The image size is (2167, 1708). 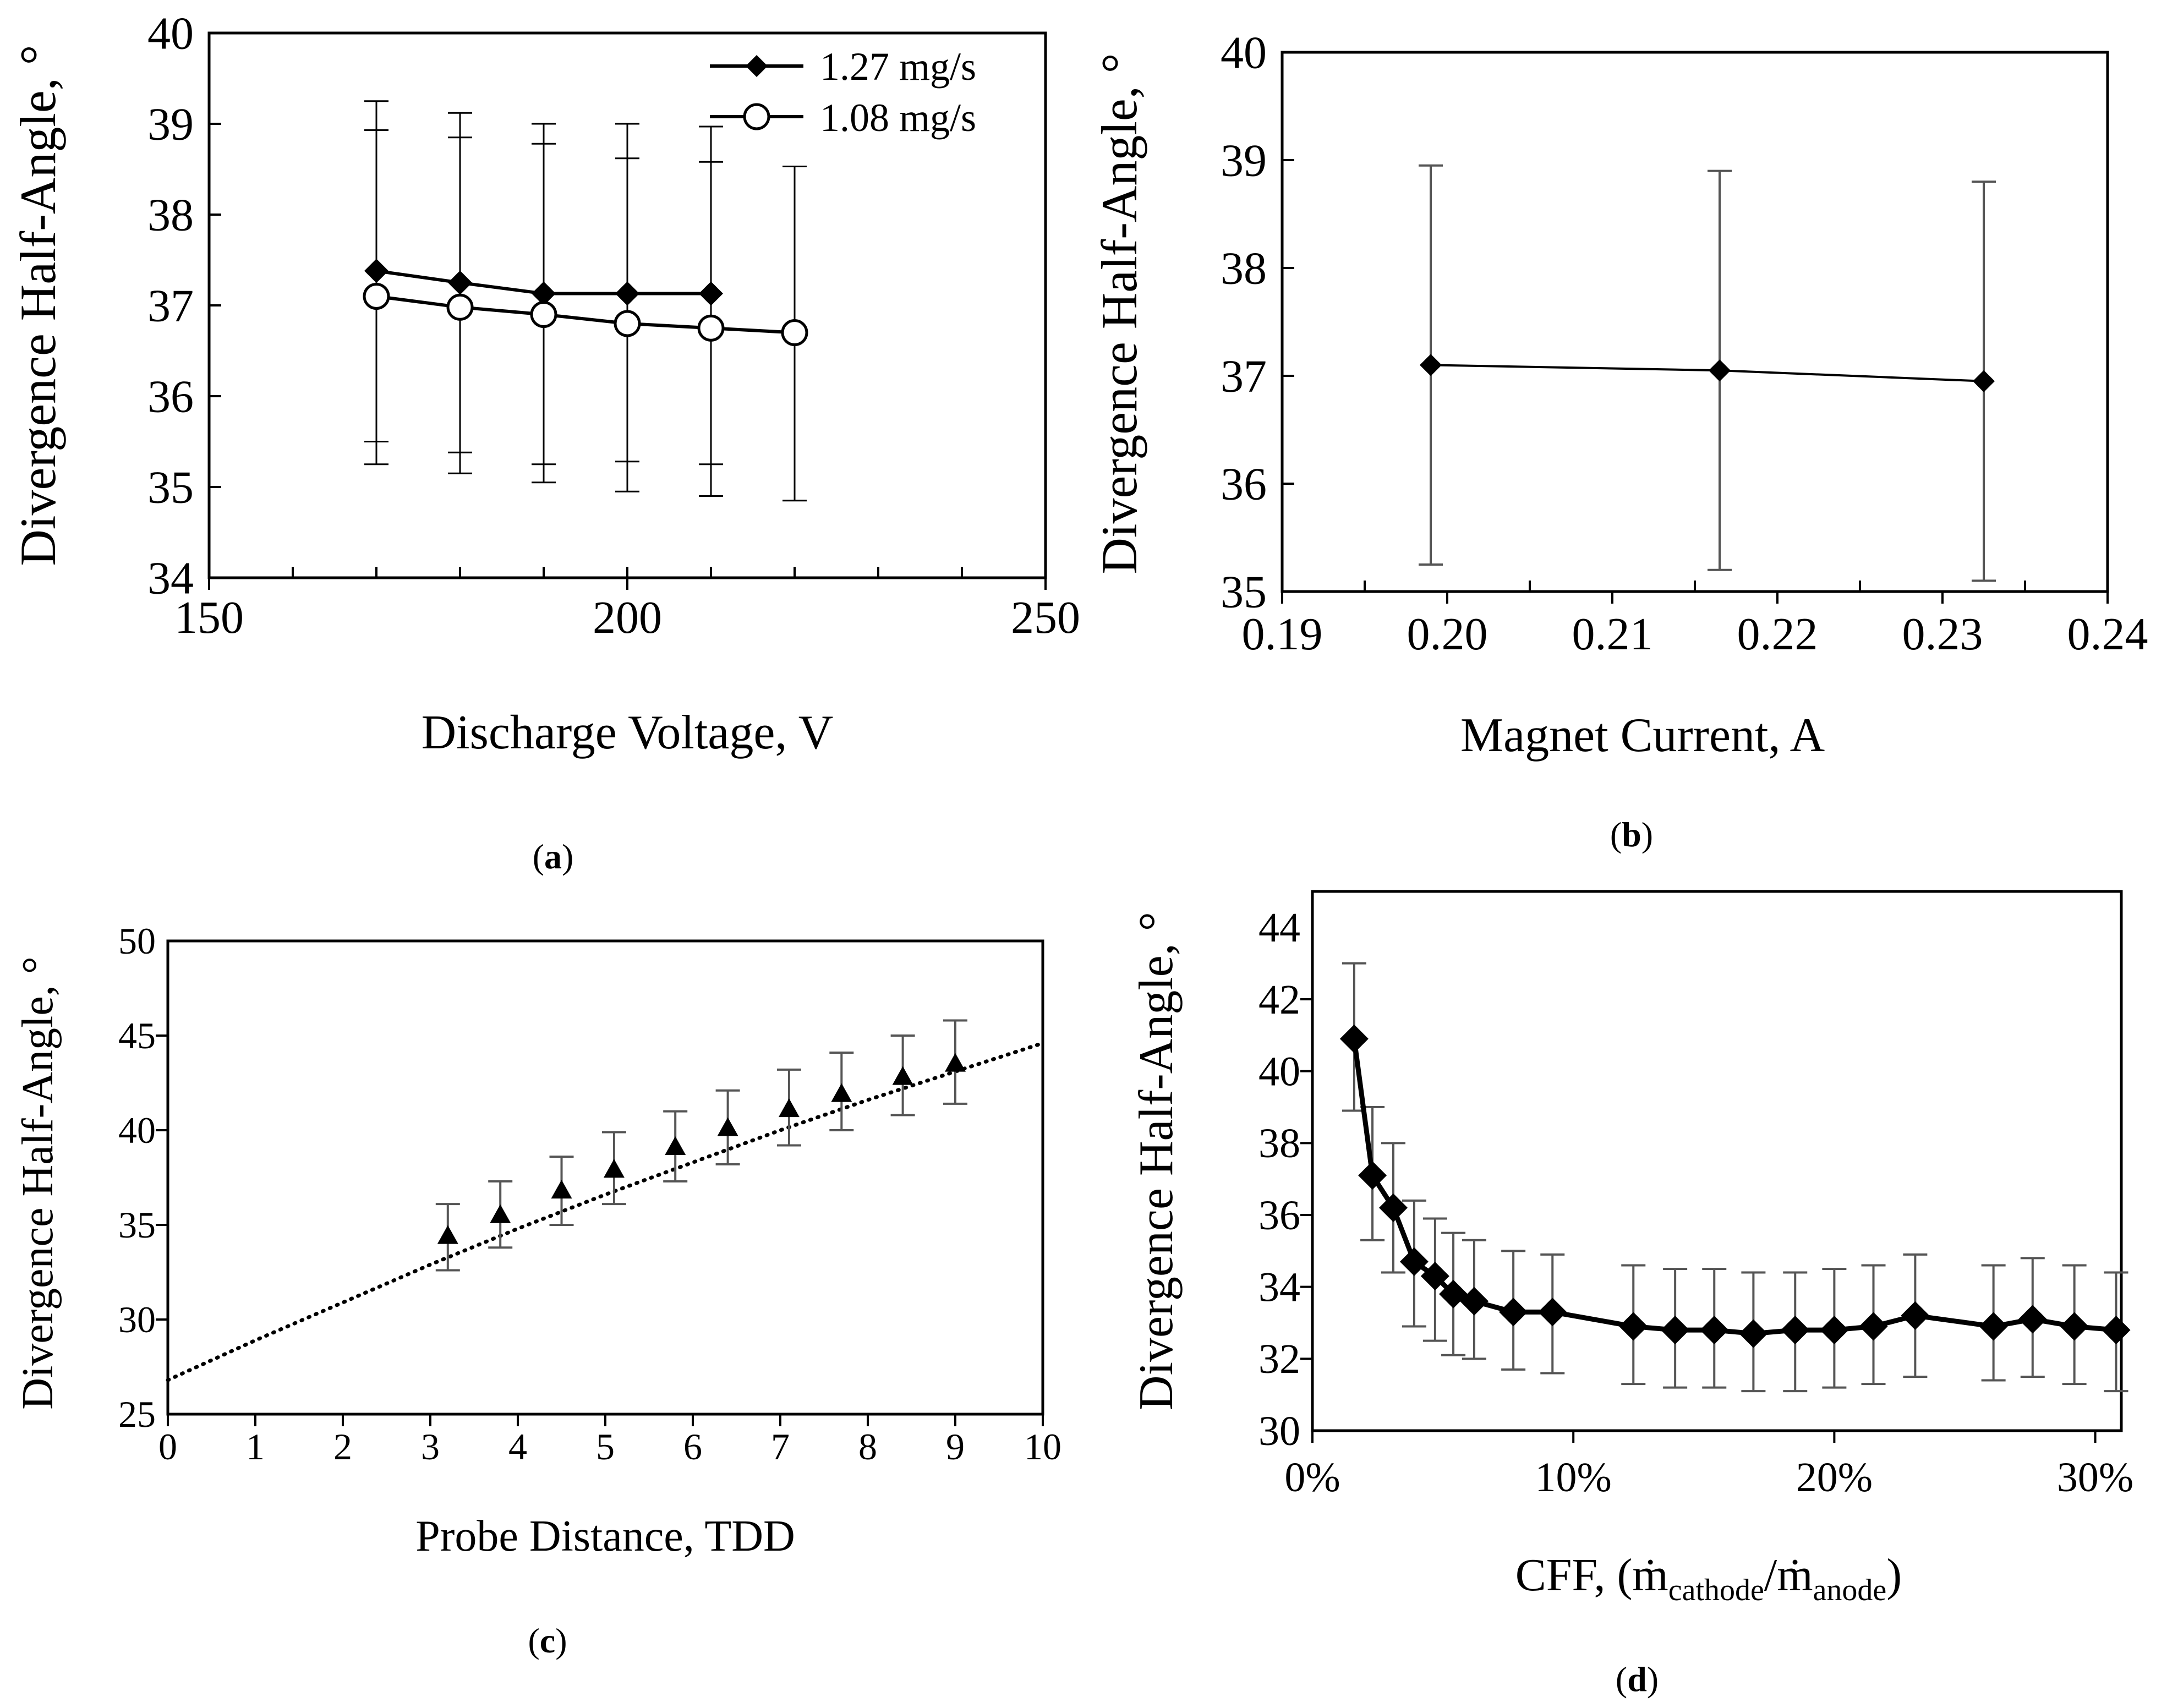 I want to click on plot-area-b, so click(x=1694, y=322).